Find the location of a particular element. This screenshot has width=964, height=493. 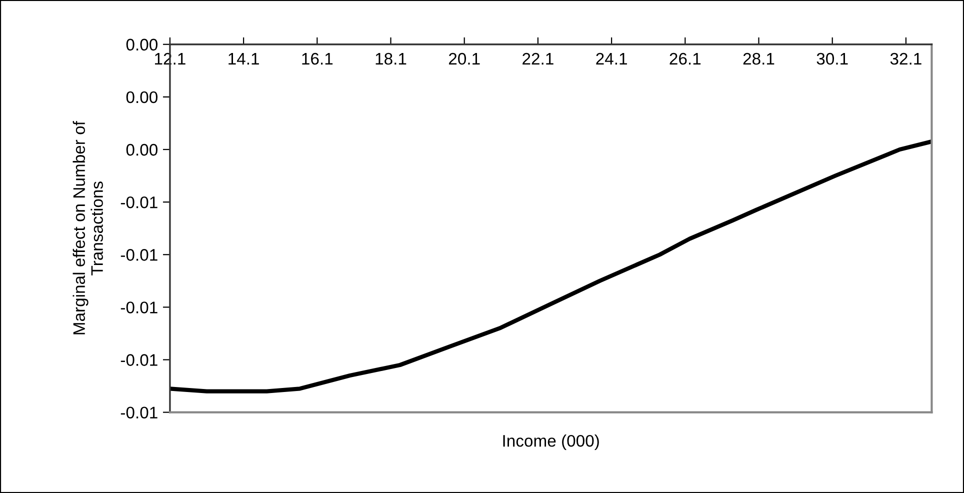

x-tick-label: 24.1 is located at coordinates (611, 58).